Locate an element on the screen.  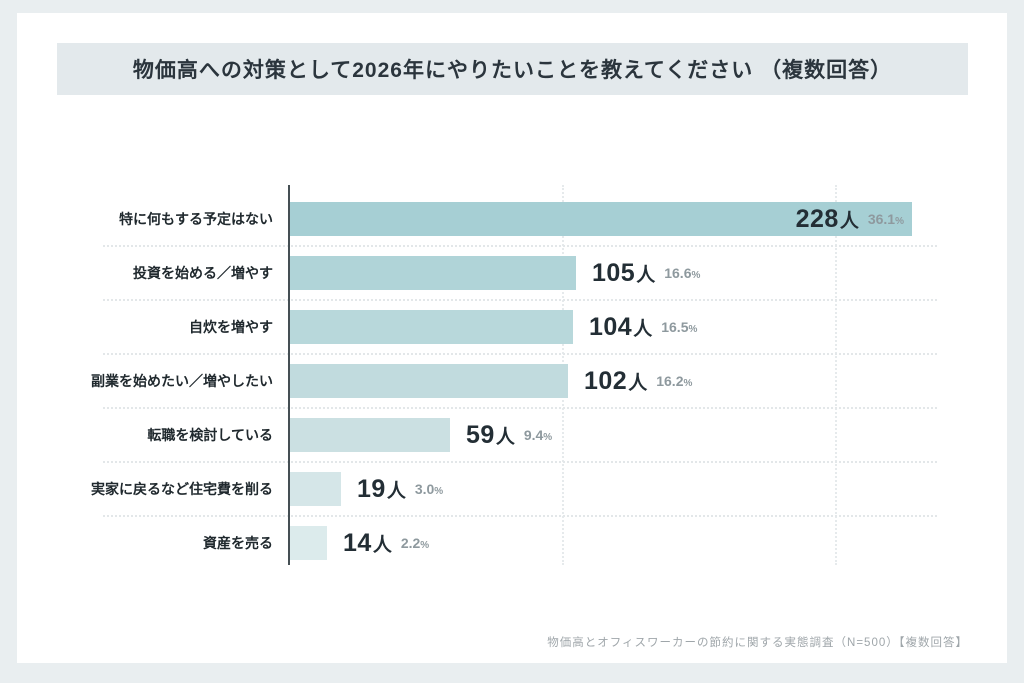
category-label: 転職を検討している is located at coordinates (210, 435).